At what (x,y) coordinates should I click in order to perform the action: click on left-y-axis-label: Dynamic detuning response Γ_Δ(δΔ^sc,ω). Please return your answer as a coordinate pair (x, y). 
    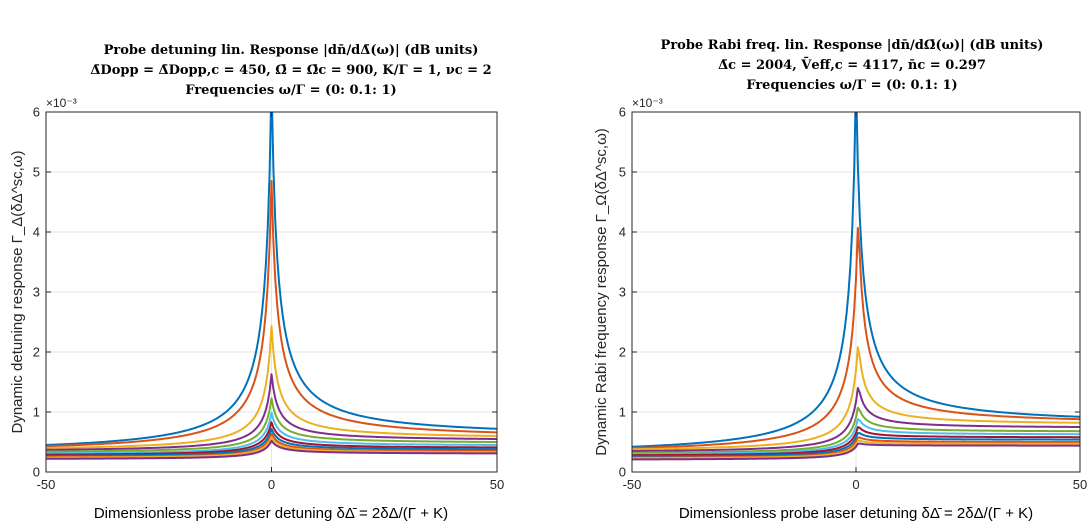
    Looking at the image, I should click on (17, 291).